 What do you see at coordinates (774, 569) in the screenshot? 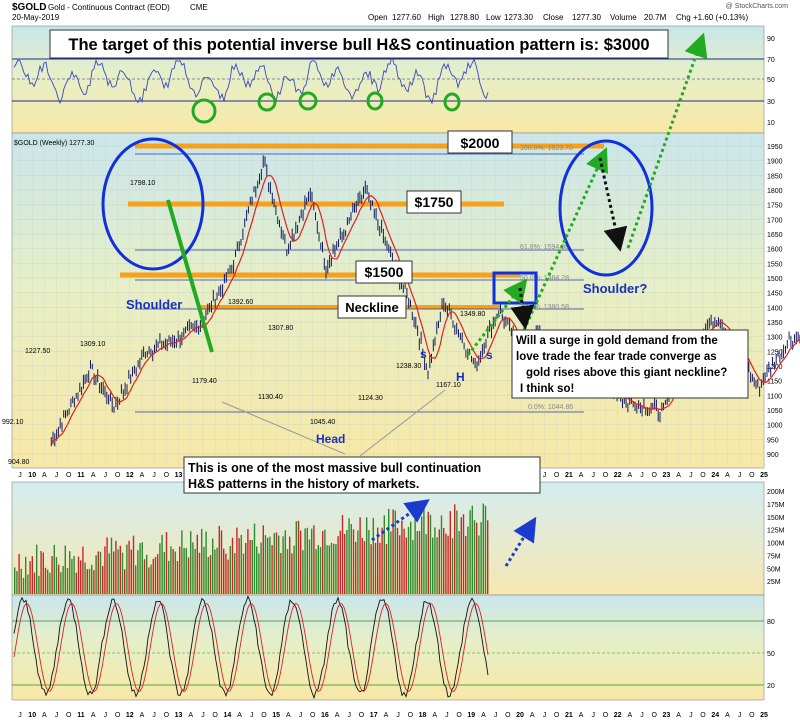
I see `volume-tick-label: 50M` at bounding box center [774, 569].